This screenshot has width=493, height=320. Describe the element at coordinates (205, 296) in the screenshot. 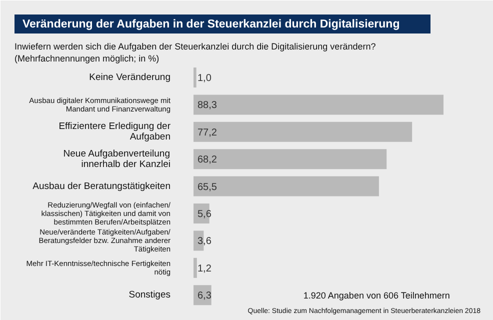

I see `data-label: 6,3` at that location.